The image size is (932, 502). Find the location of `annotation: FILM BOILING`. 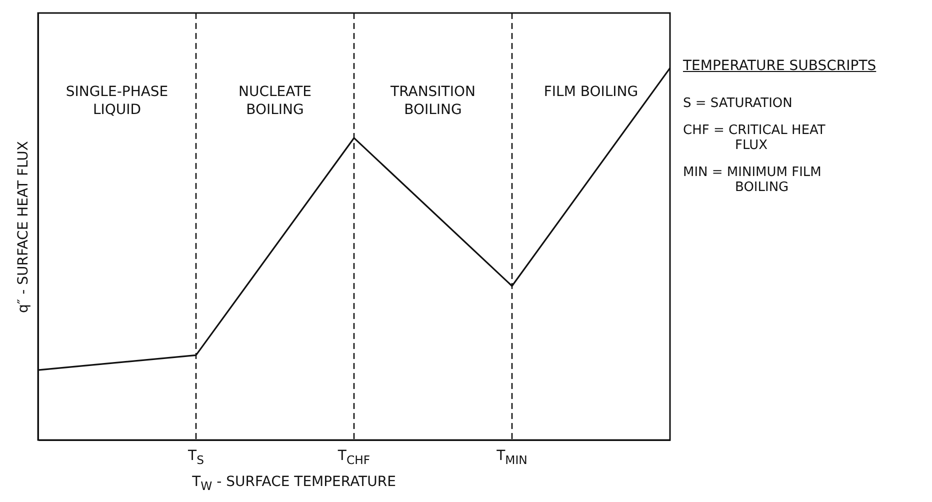

annotation: FILM BOILING is located at coordinates (591, 92).